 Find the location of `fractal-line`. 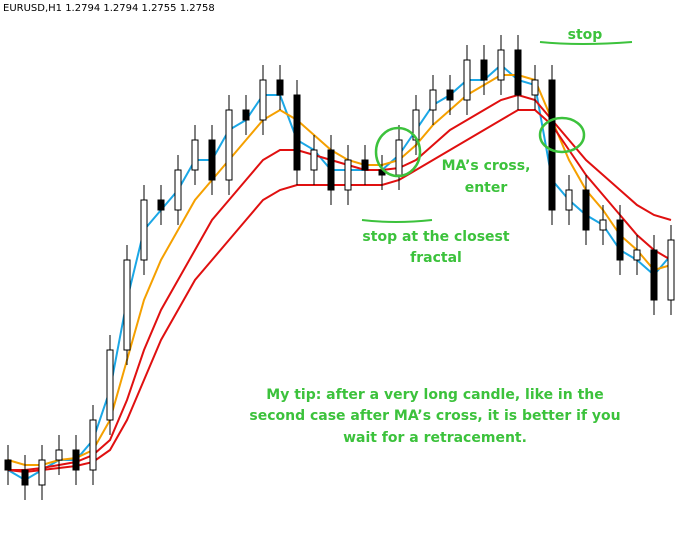

fractal-line is located at coordinates (397, 221).